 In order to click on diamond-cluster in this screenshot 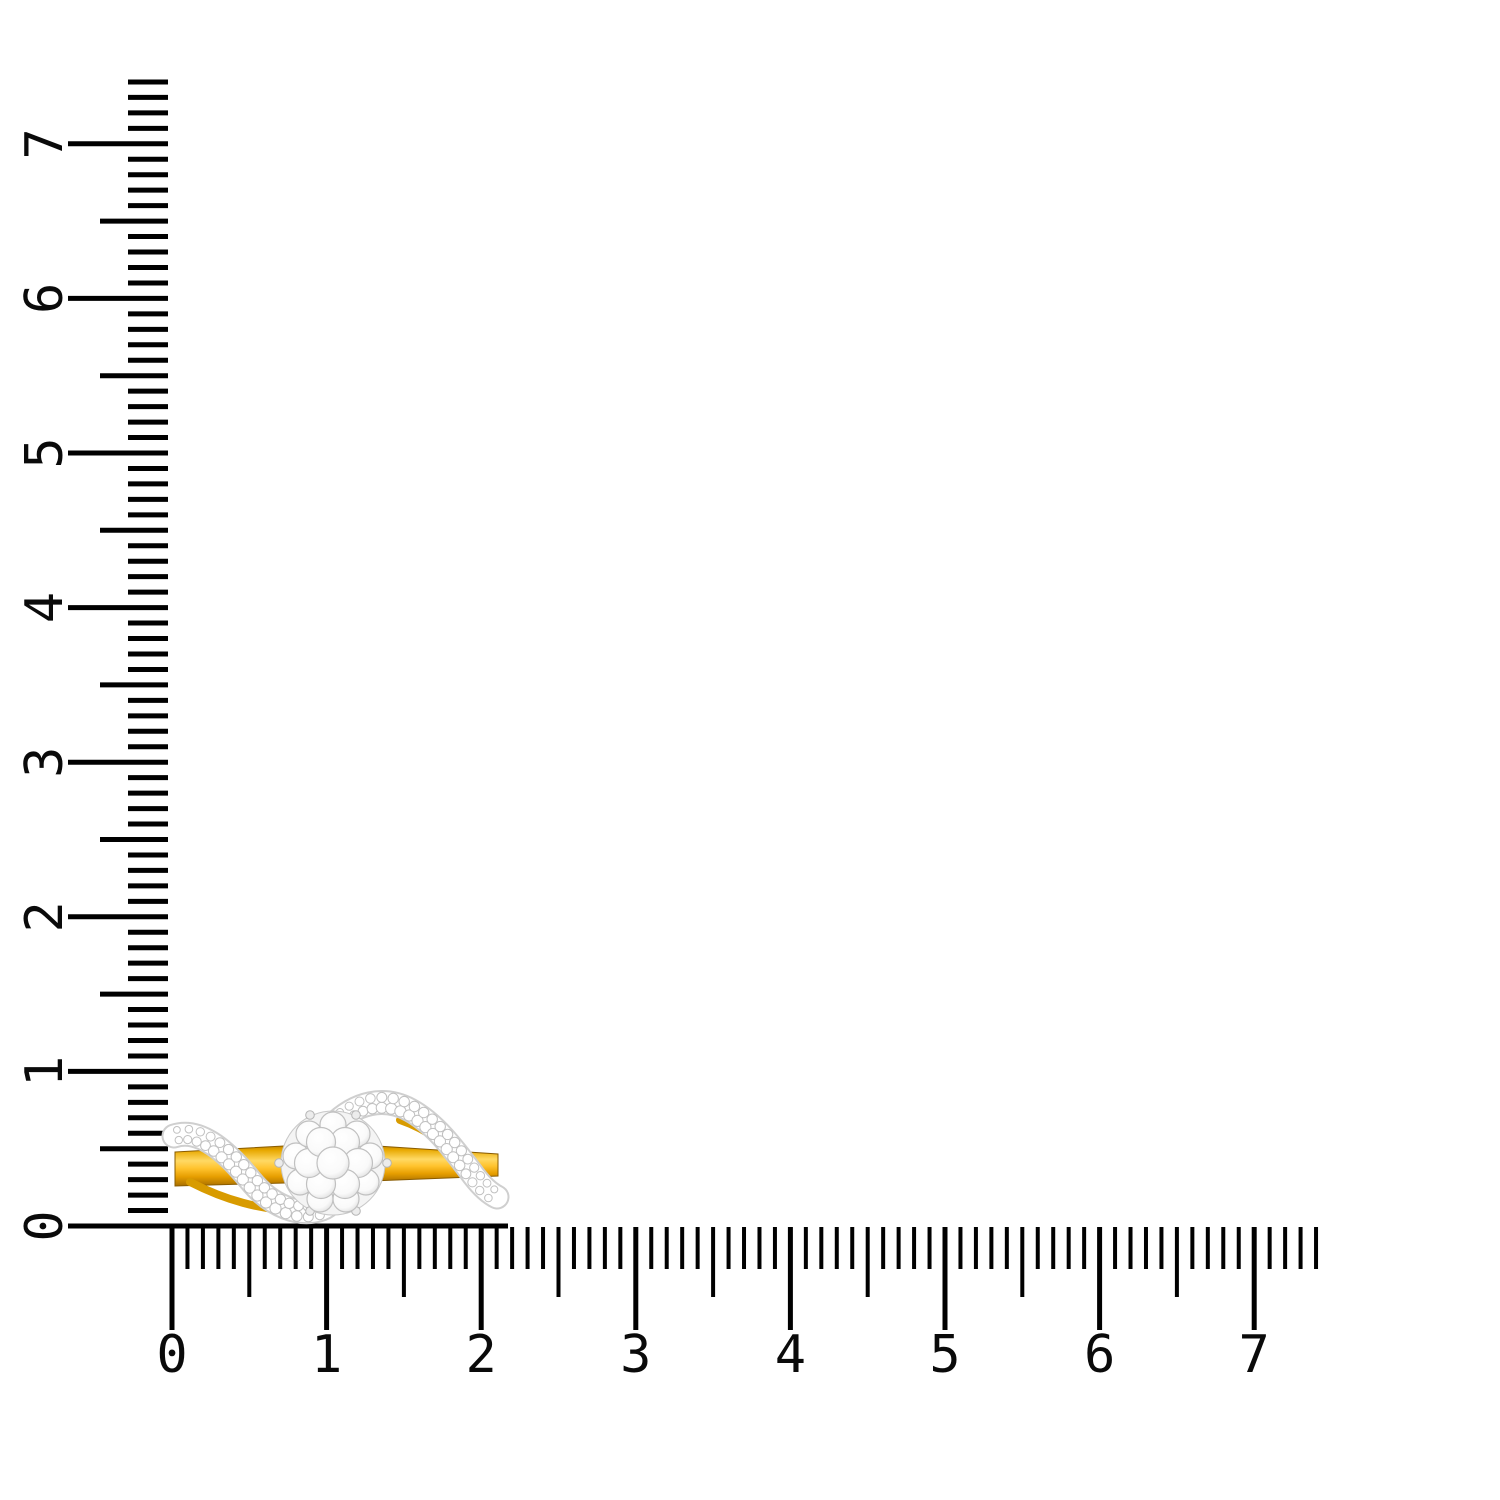, I will do `click(333, 1163)`.